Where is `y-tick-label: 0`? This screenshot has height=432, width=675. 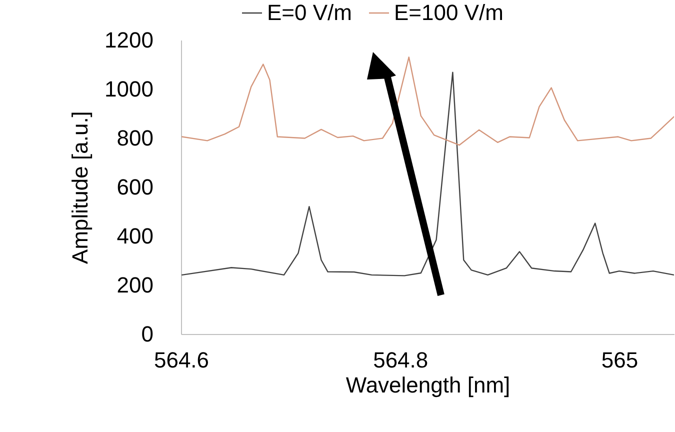 y-tick-label: 0 is located at coordinates (147, 334).